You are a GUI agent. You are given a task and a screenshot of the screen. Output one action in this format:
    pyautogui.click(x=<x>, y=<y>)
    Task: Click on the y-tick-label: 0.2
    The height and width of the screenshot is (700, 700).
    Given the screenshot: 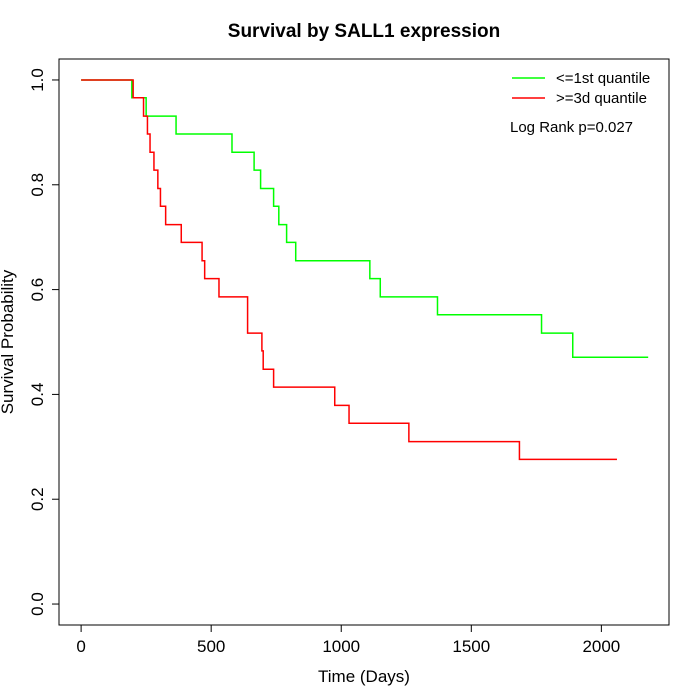 What is the action you would take?
    pyautogui.click(x=37, y=499)
    